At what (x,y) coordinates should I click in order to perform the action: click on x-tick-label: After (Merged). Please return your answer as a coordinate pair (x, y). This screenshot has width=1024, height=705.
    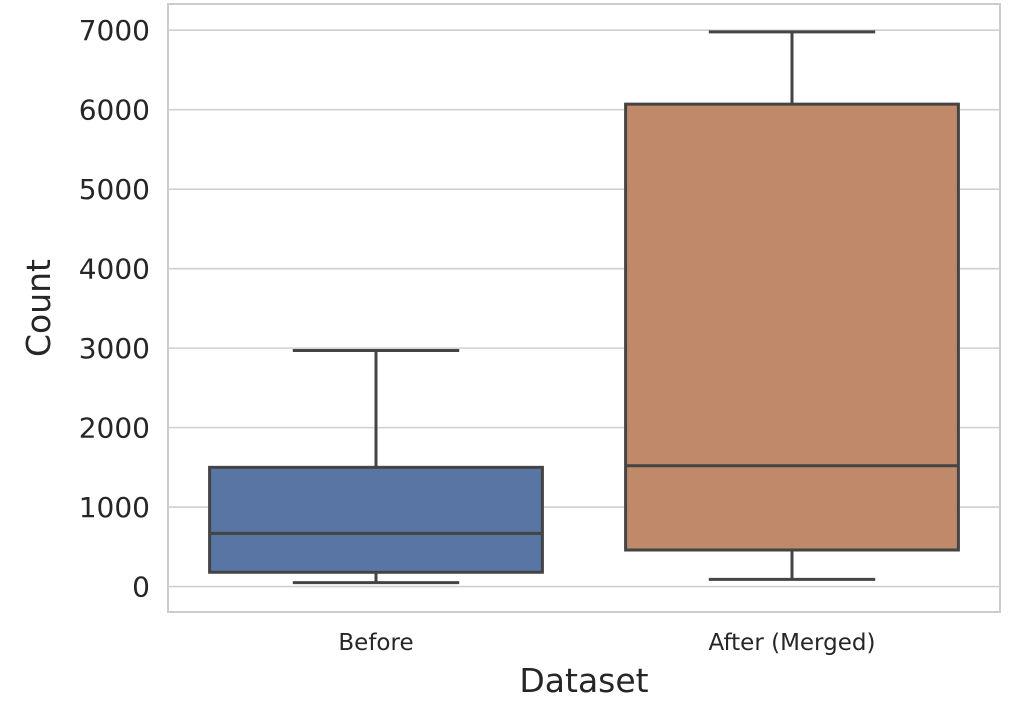
    Looking at the image, I should click on (792, 643).